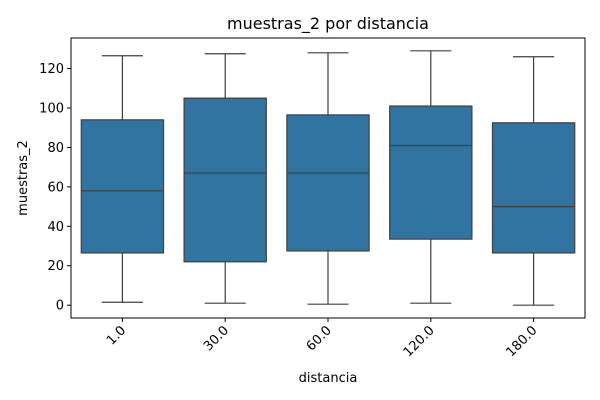  Describe the element at coordinates (55, 148) in the screenshot. I see `y-tick-label: 80` at that location.